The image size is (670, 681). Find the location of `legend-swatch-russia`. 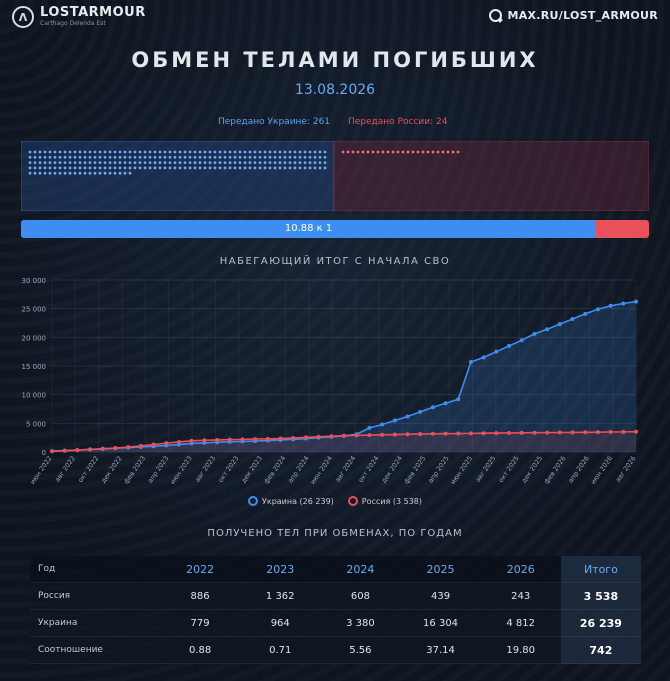

legend-swatch-russia is located at coordinates (352, 501).